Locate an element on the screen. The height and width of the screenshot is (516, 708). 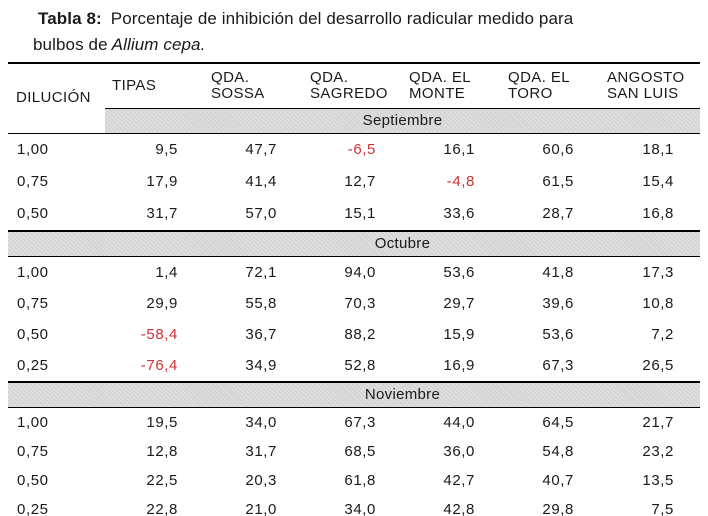
value-cell: 47,7 is located at coordinates (261, 149).